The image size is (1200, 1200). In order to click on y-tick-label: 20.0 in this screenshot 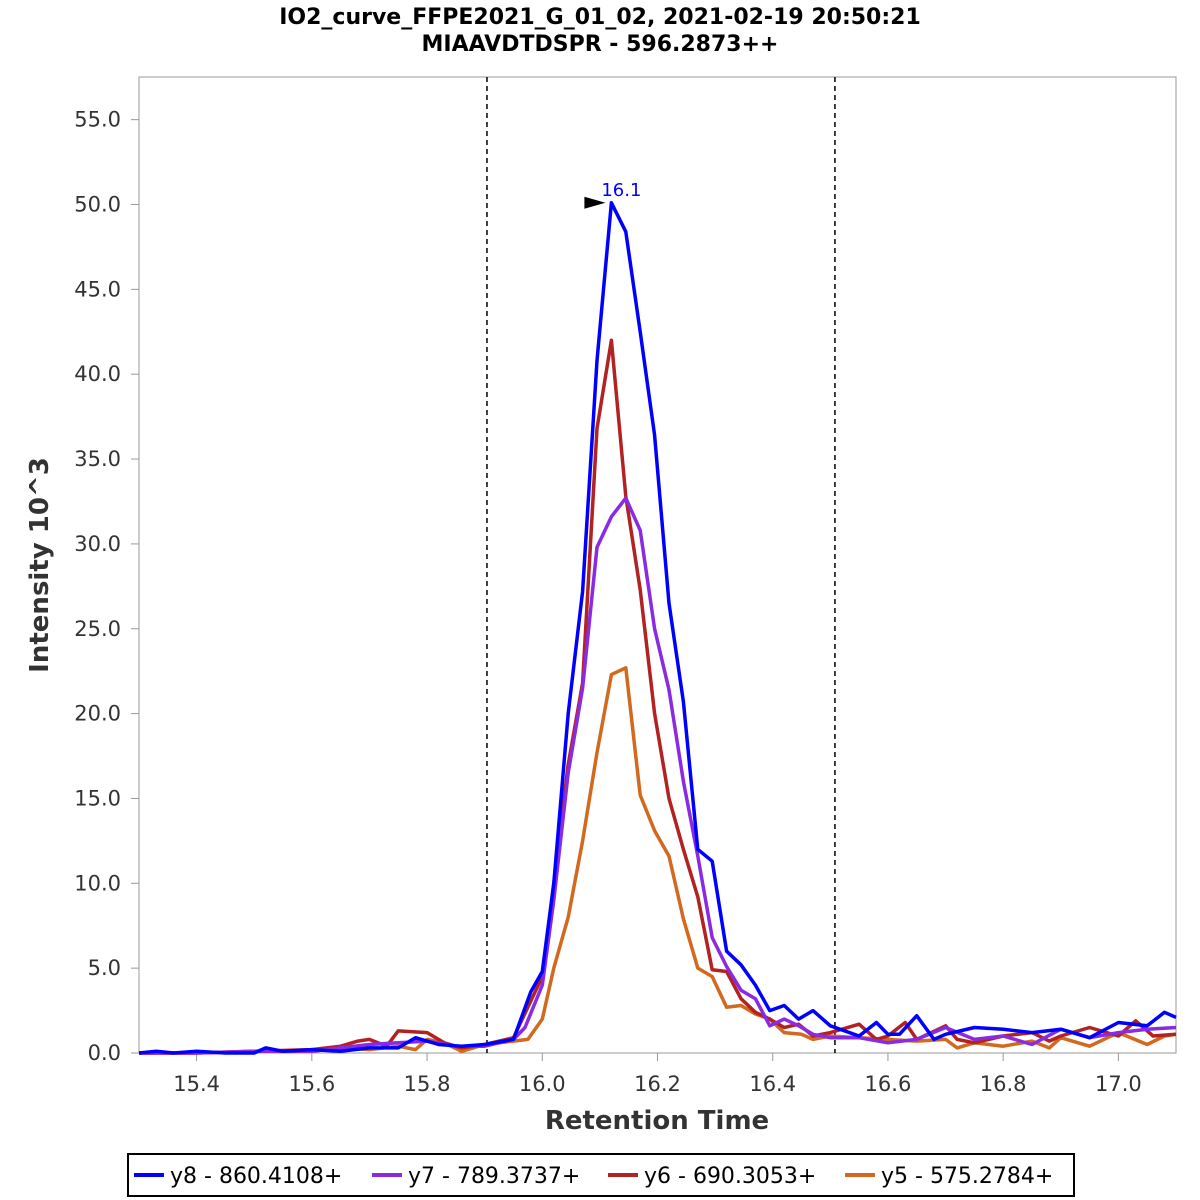, I will do `click(97, 714)`.